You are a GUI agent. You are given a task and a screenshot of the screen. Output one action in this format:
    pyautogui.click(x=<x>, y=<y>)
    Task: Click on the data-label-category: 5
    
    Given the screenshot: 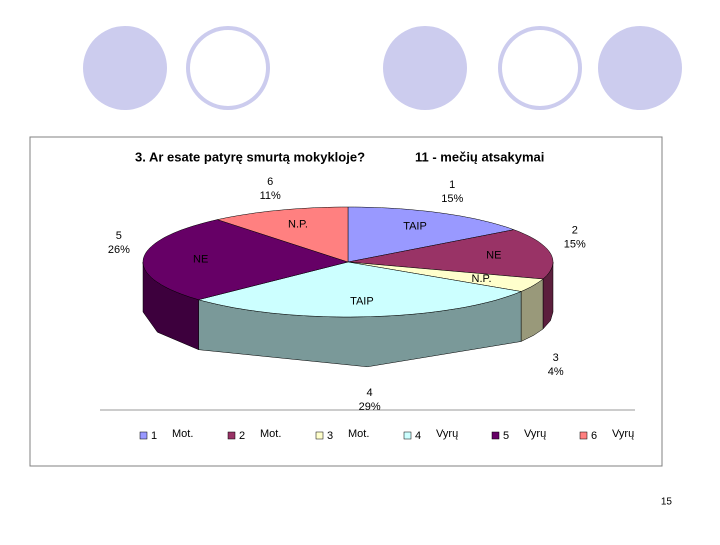 What is the action you would take?
    pyautogui.click(x=119, y=236)
    